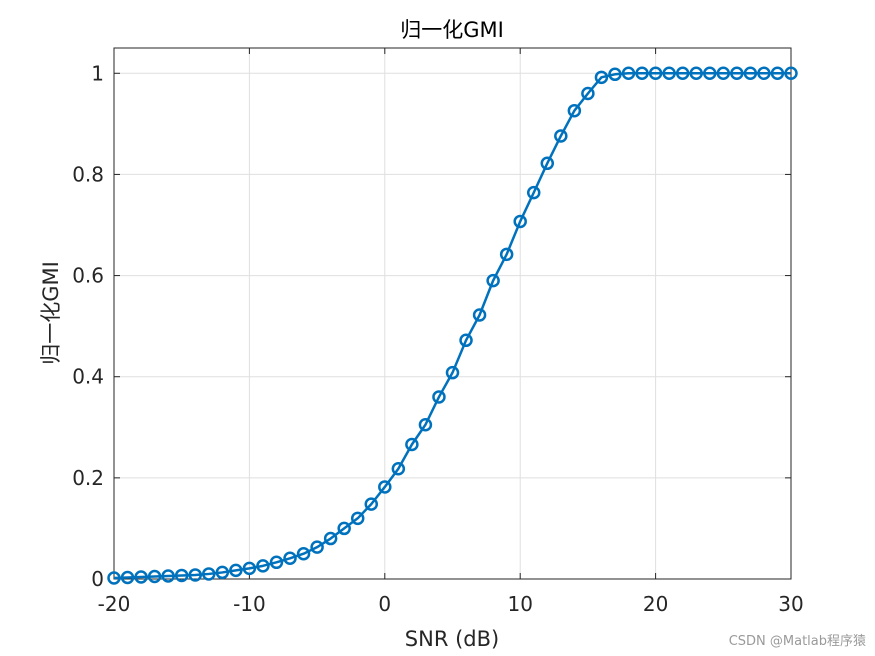 The height and width of the screenshot is (656, 875). Describe the element at coordinates (88, 478) in the screenshot. I see `y-tick-label: 0.2` at that location.